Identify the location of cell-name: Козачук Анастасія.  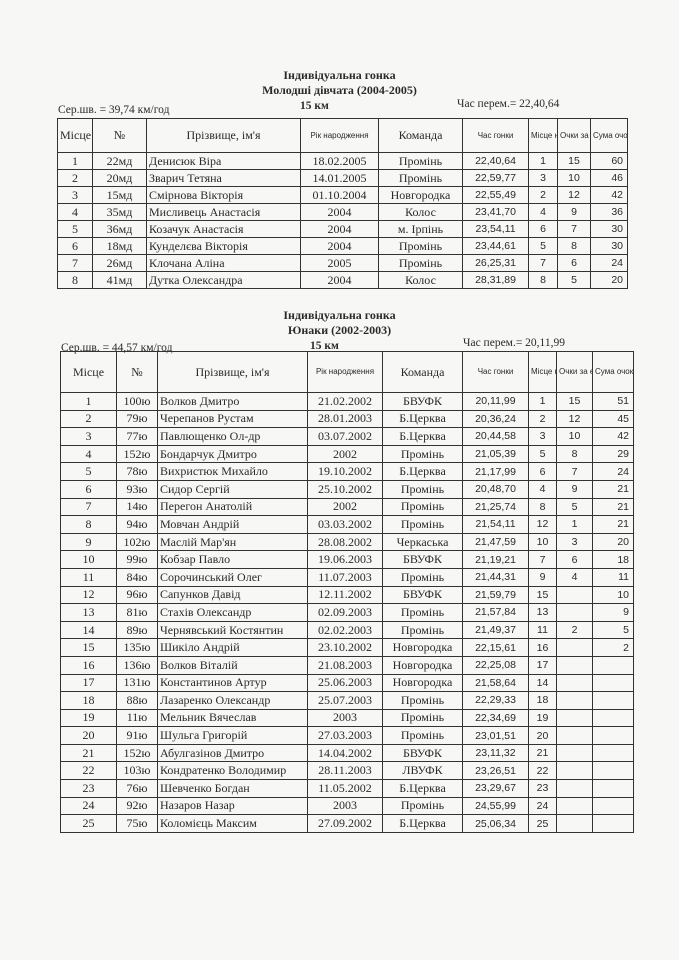
(223, 229).